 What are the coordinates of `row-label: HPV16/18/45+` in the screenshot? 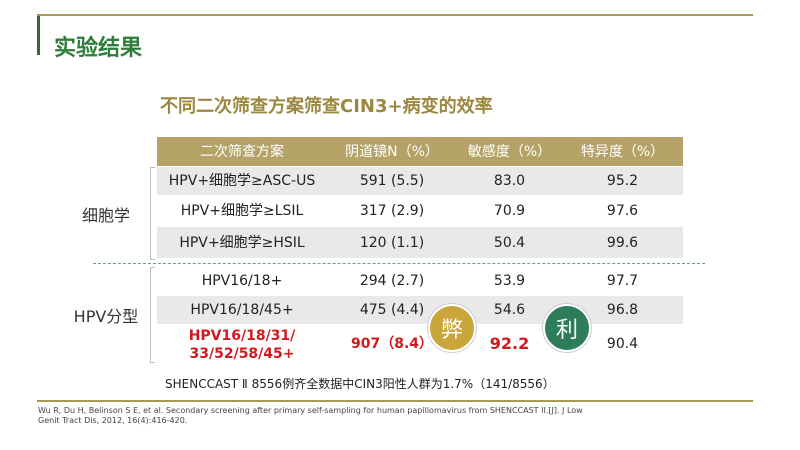 It's located at (242, 310).